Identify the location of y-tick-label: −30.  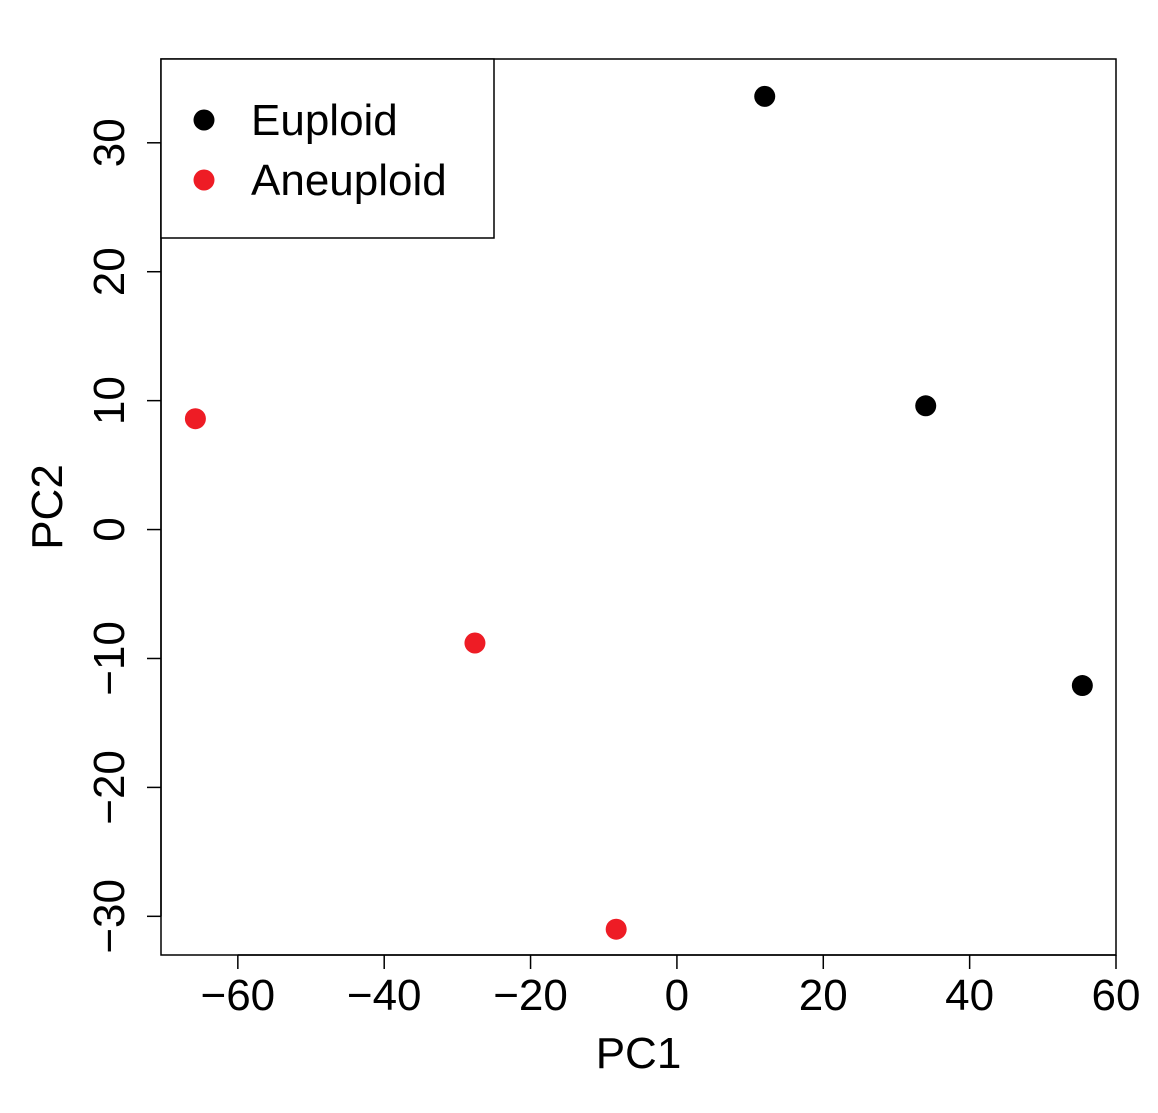
(109, 916).